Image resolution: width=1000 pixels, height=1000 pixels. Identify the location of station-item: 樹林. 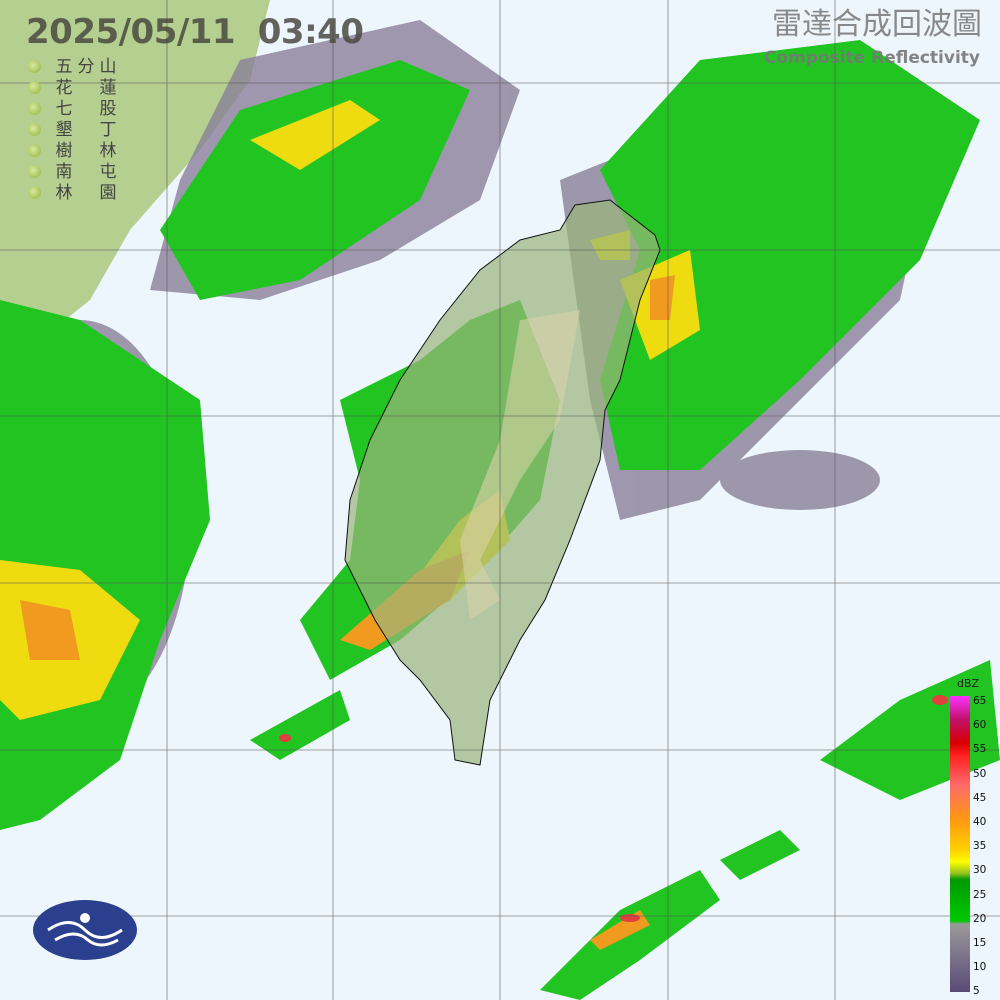
(73, 150).